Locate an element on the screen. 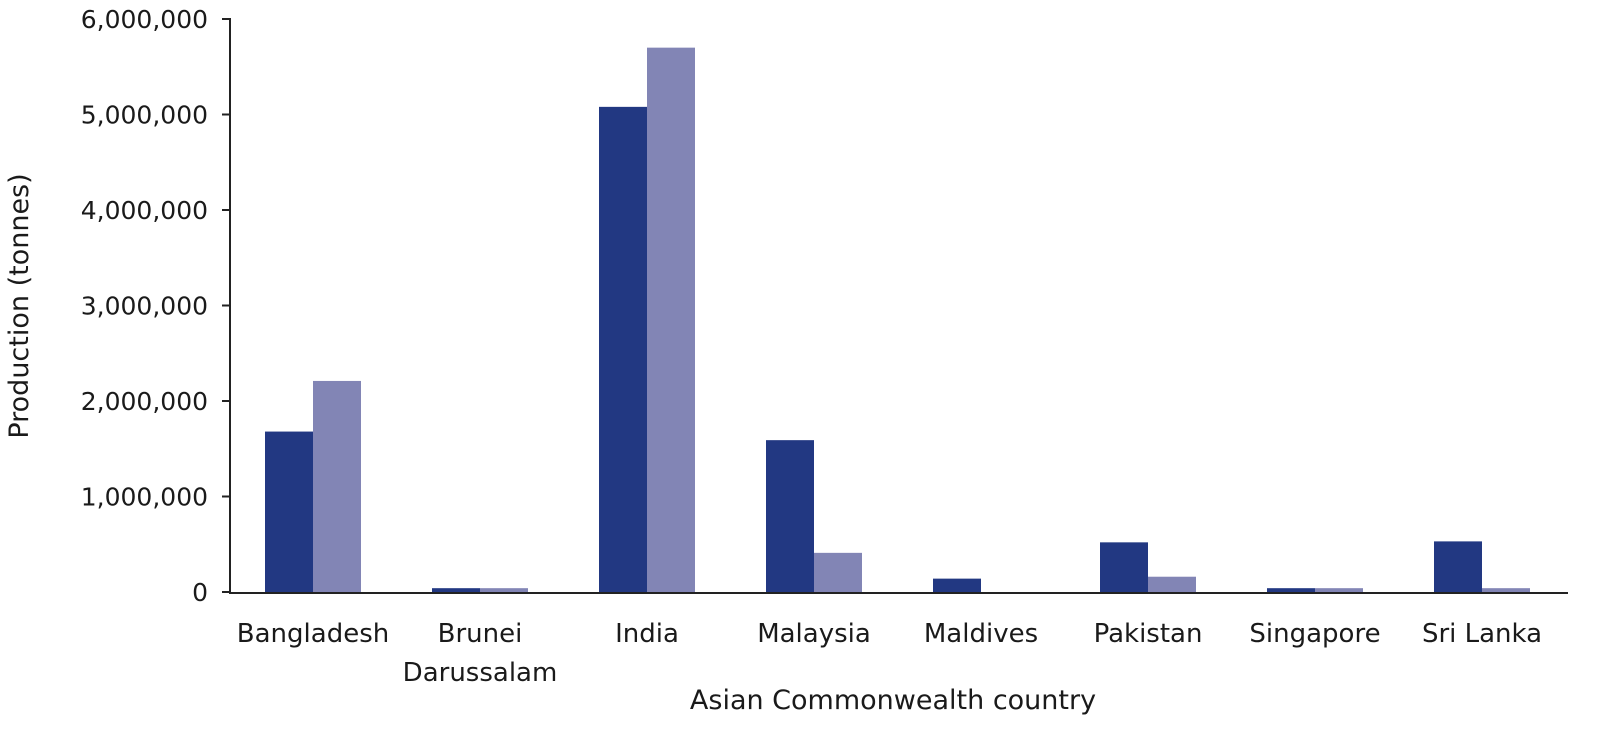  y-tick-label: 0 is located at coordinates (200, 592).